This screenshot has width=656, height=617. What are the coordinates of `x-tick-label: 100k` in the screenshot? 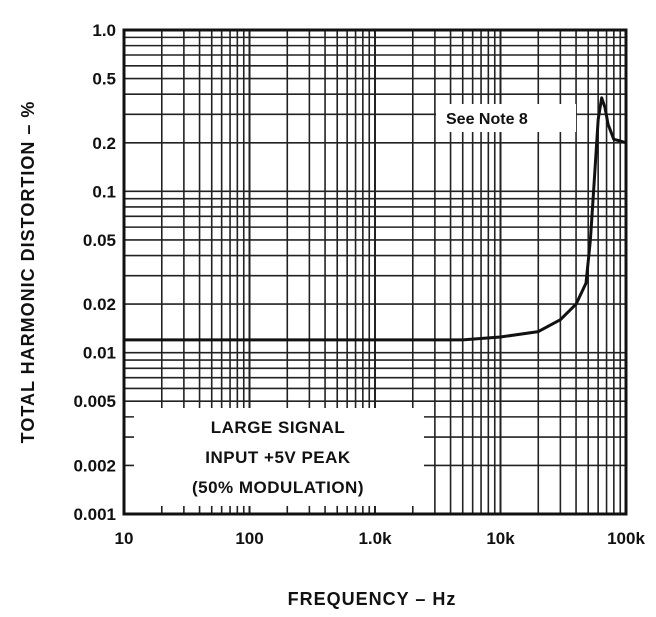 It's located at (626, 538).